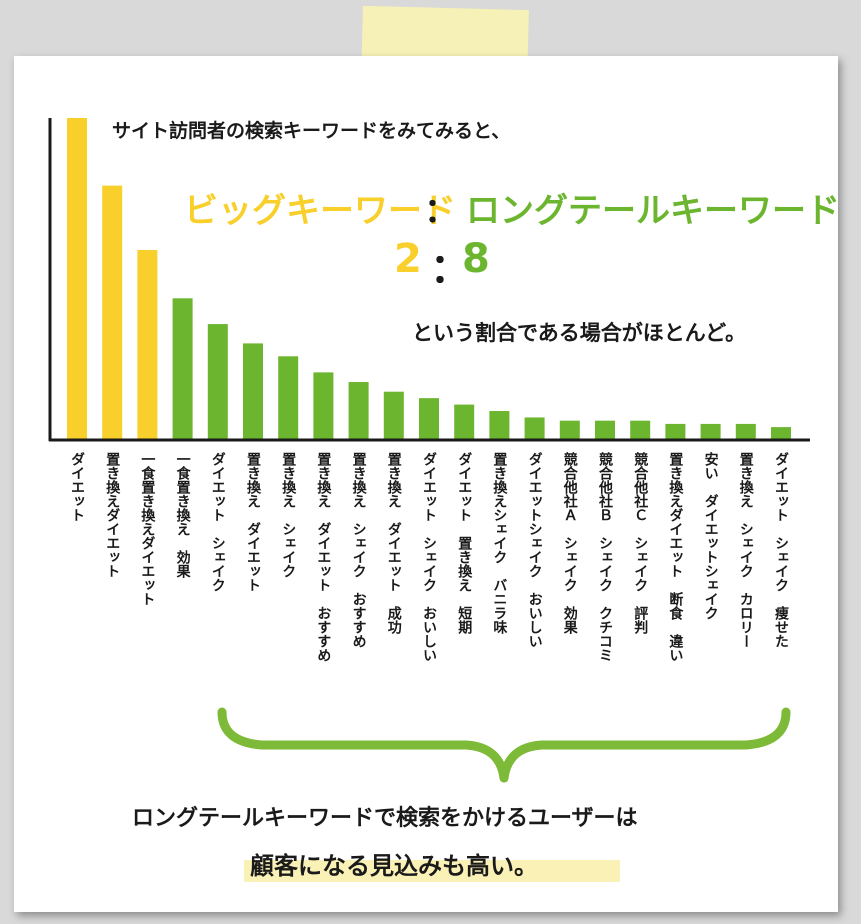  What do you see at coordinates (711, 535) in the screenshot?
I see `category-label-19: 安い ダイエットシェイク` at bounding box center [711, 535].